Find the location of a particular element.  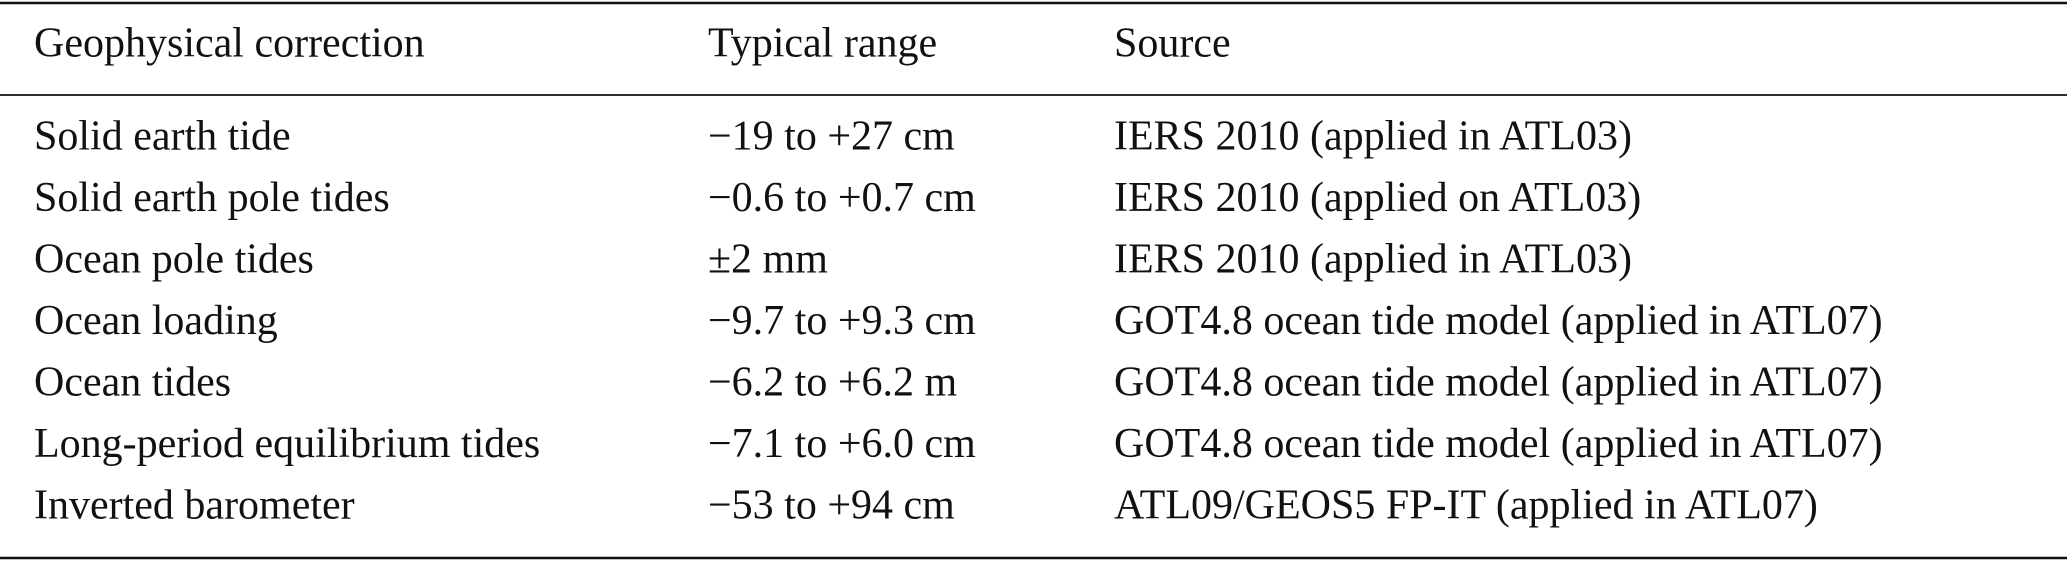

table-cell: −19 to +27 cm is located at coordinates (831, 137).